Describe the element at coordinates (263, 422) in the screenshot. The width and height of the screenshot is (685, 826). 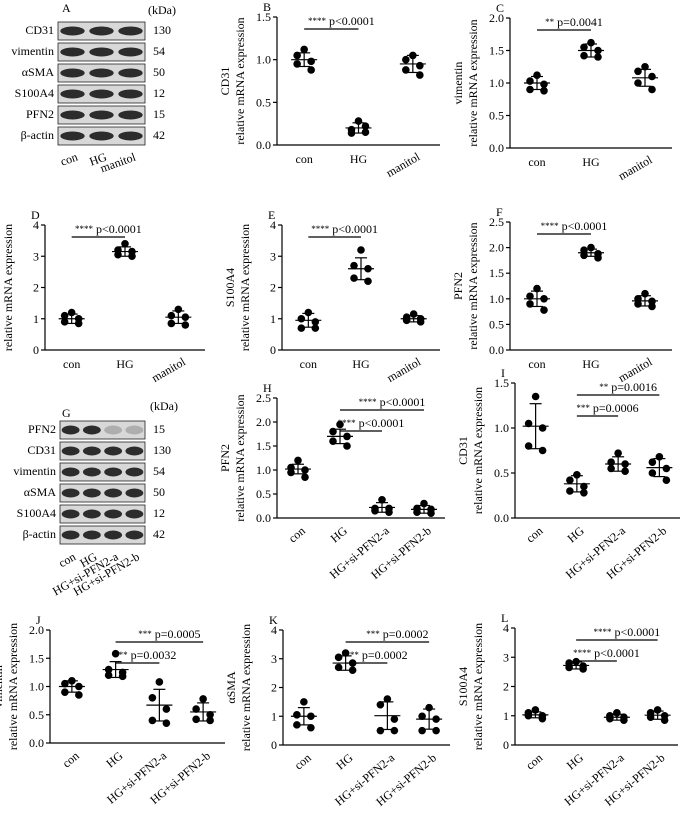
I see `y-tick-label: 2.0` at that location.